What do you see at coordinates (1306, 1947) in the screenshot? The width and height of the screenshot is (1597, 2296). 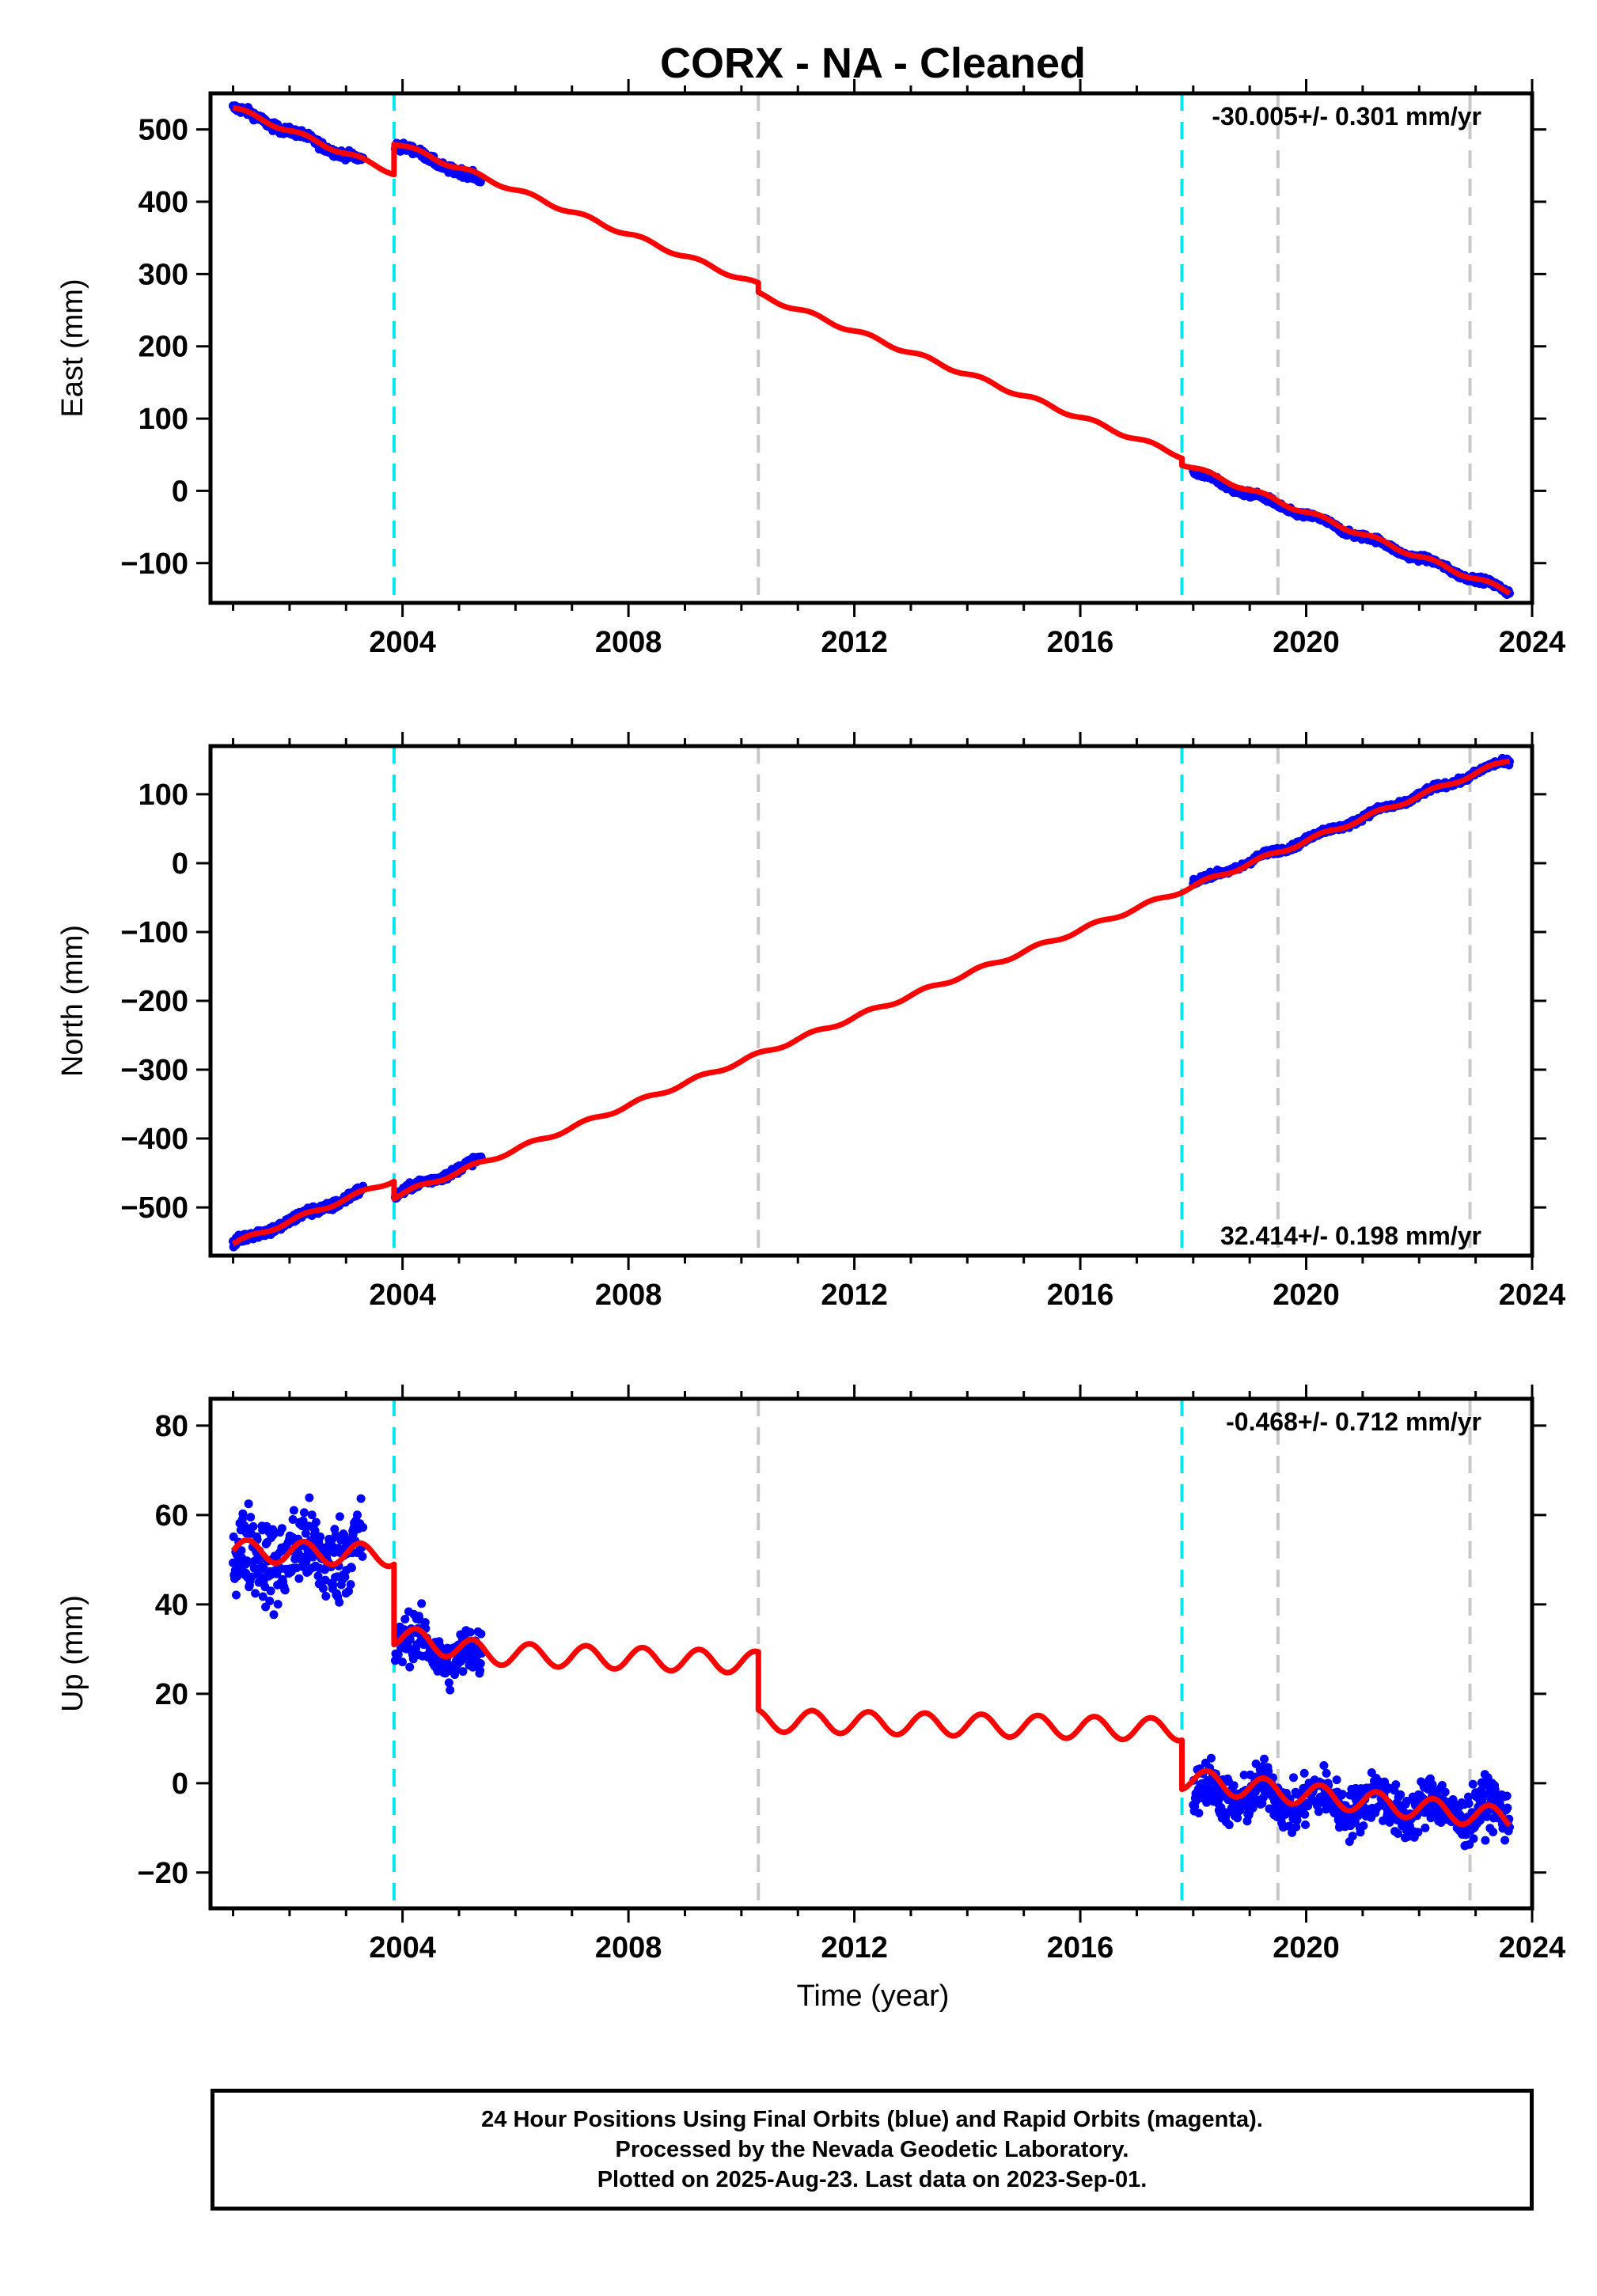 I see `x-tick-label: 2020` at bounding box center [1306, 1947].